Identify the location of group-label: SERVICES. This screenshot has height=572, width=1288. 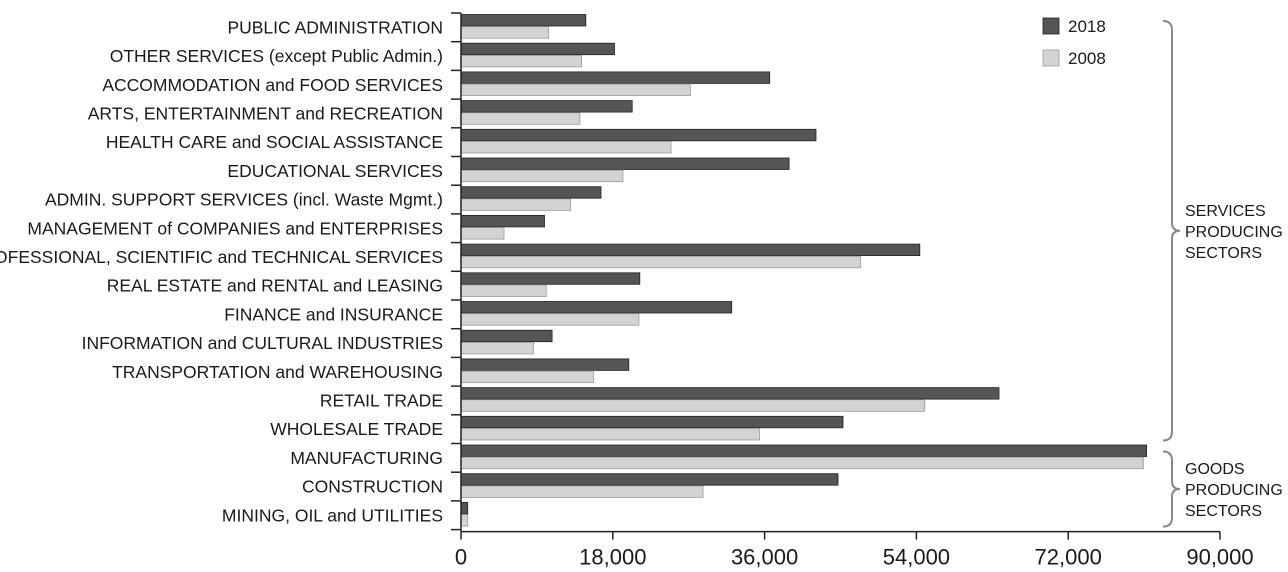
(1225, 211).